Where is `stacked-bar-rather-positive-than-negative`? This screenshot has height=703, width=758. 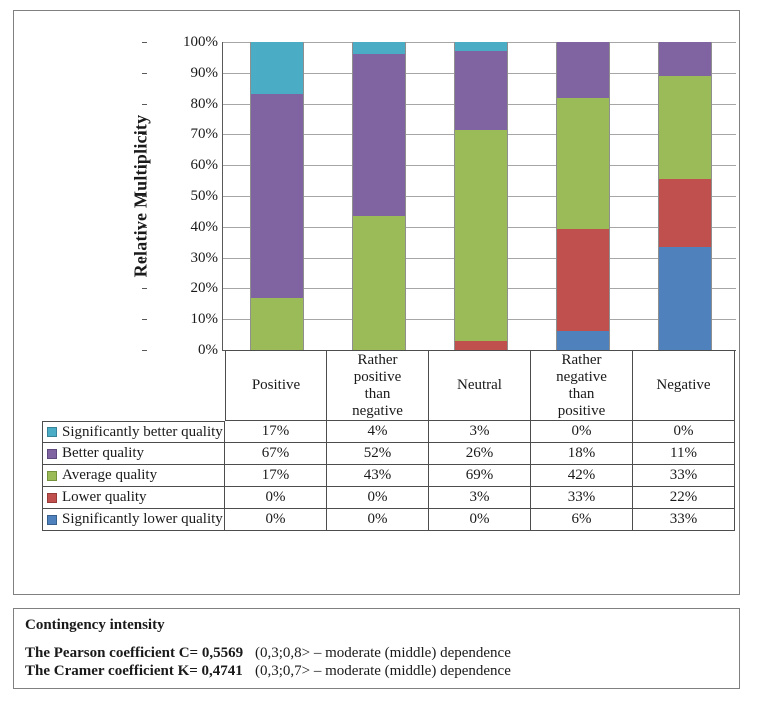 stacked-bar-rather-positive-than-negative is located at coordinates (379, 196).